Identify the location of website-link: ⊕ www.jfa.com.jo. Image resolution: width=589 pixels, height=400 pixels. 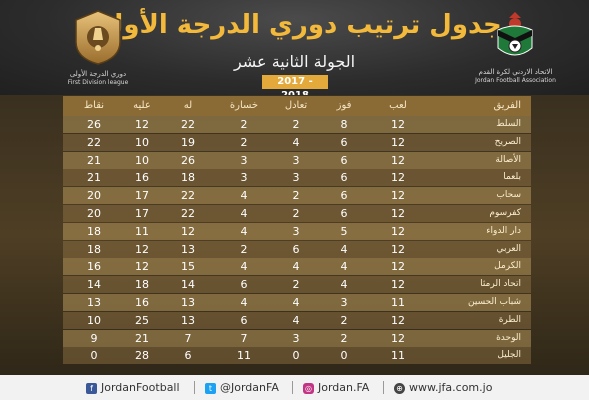
(443, 387).